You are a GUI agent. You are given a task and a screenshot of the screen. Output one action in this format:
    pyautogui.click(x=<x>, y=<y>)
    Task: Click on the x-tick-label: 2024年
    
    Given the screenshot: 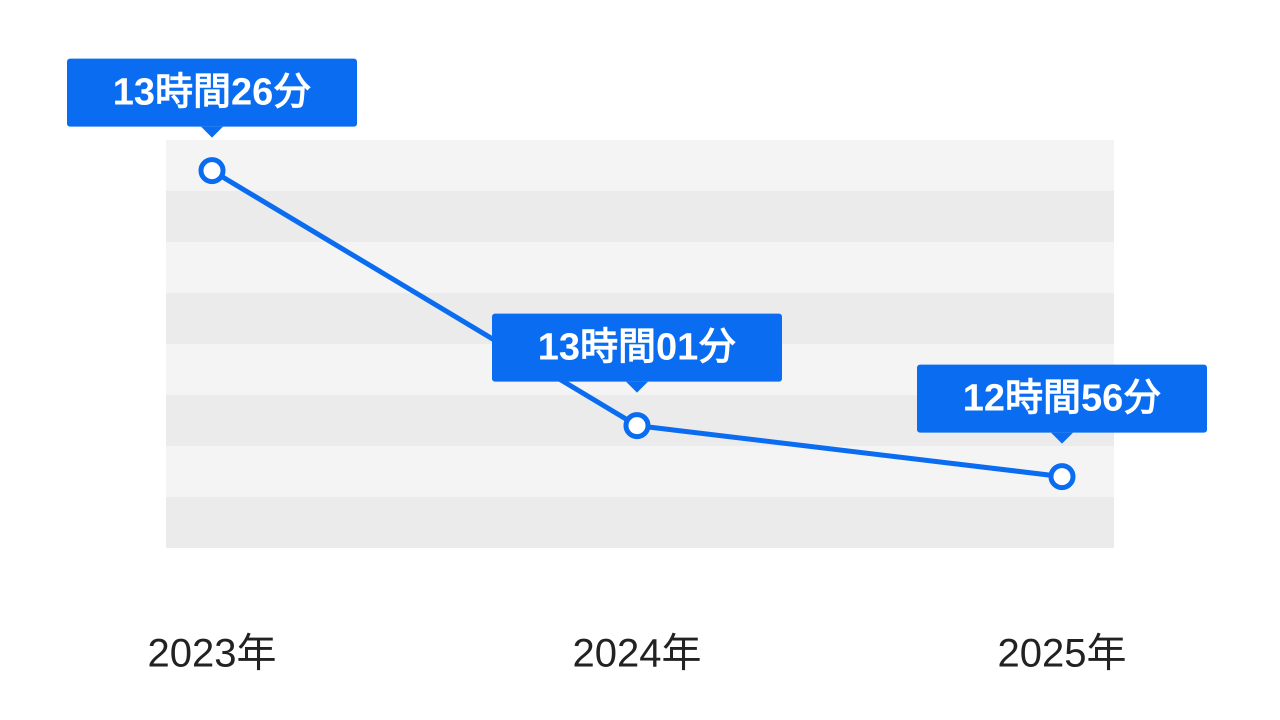 What is the action you would take?
    pyautogui.click(x=637, y=654)
    